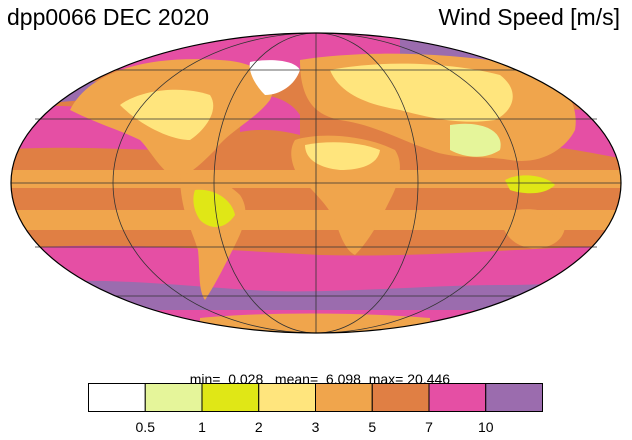 This screenshot has height=440, width=632. What do you see at coordinates (145, 427) in the screenshot?
I see `colorbar-tick-label: 0.5` at bounding box center [145, 427].